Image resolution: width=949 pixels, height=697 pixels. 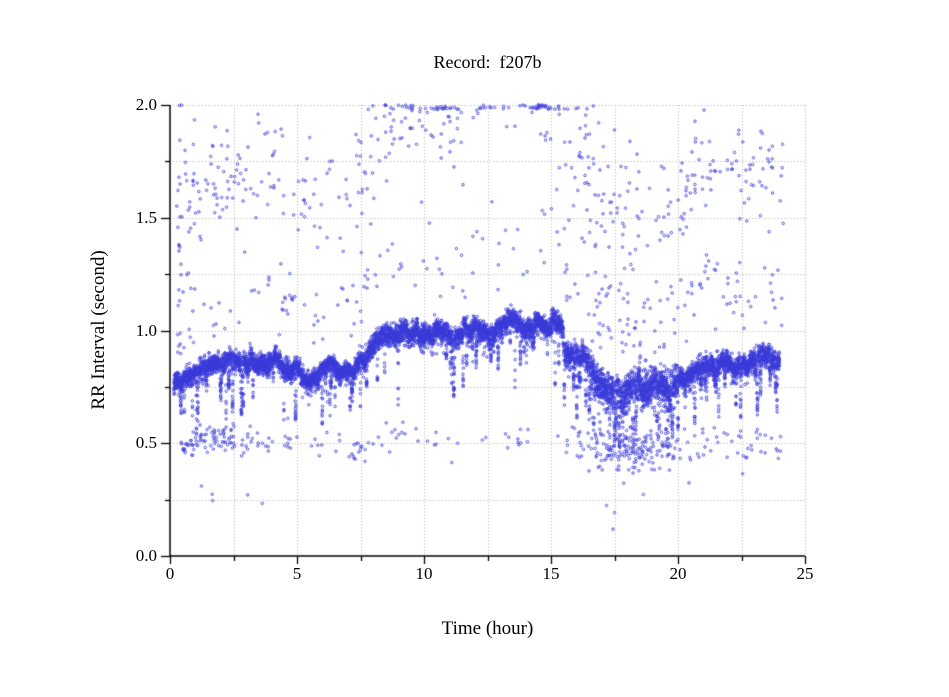 I want to click on y-tick-label-2: 1.0, so click(x=146, y=330).